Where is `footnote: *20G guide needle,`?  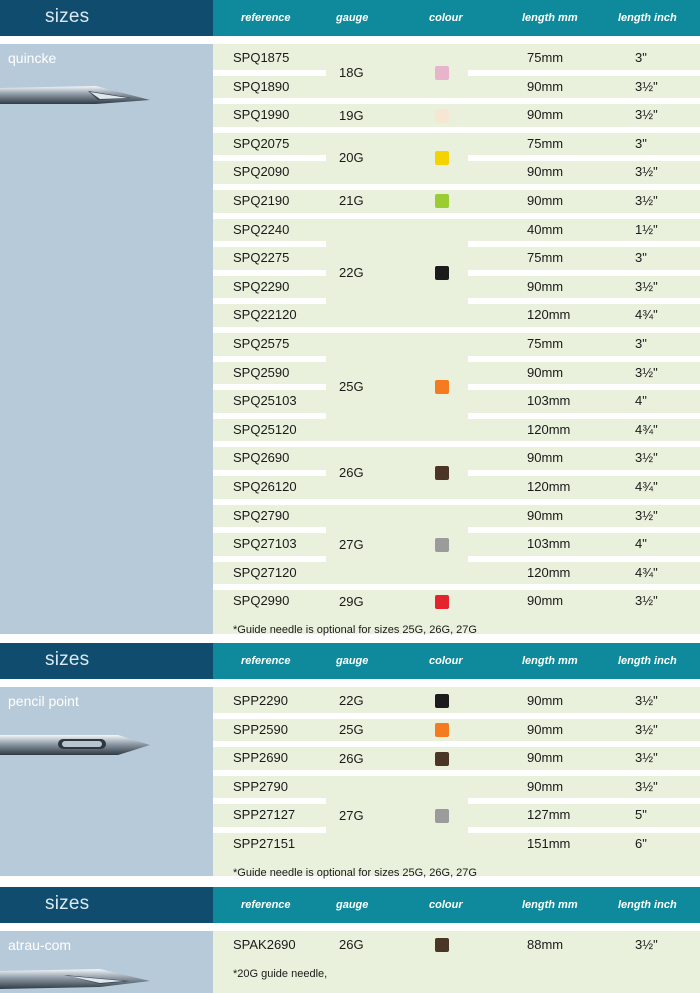
footnote: *20G guide needle, is located at coordinates (280, 973).